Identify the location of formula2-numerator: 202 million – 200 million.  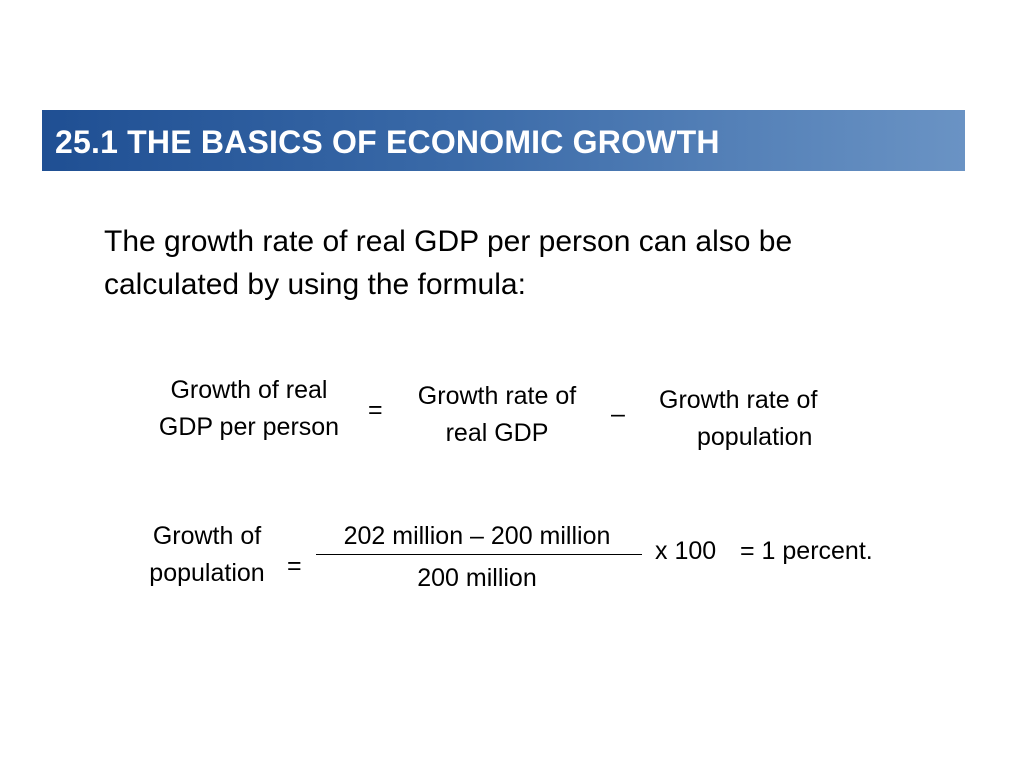
(477, 536).